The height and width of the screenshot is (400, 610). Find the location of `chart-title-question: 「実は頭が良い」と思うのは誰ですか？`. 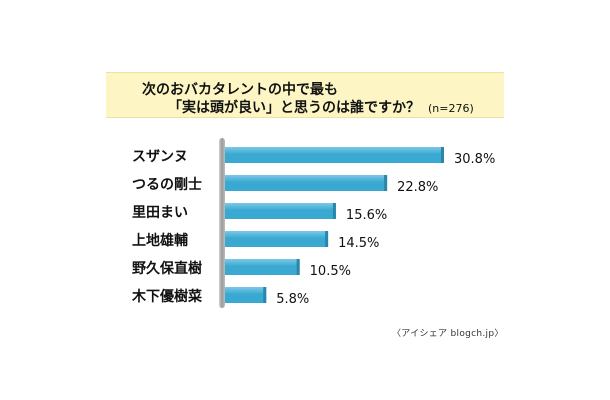

chart-title-question: 「実は頭が良い」と思うのは誰ですか？ is located at coordinates (294, 108).